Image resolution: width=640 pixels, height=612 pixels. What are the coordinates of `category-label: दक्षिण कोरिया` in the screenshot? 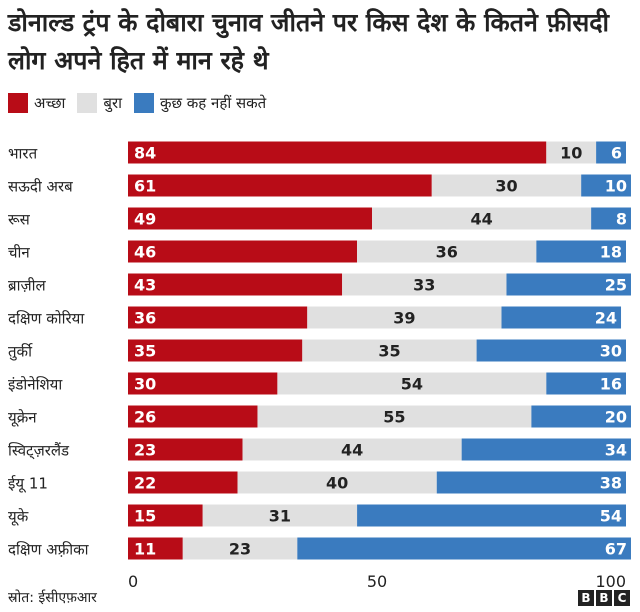 It's located at (46, 319).